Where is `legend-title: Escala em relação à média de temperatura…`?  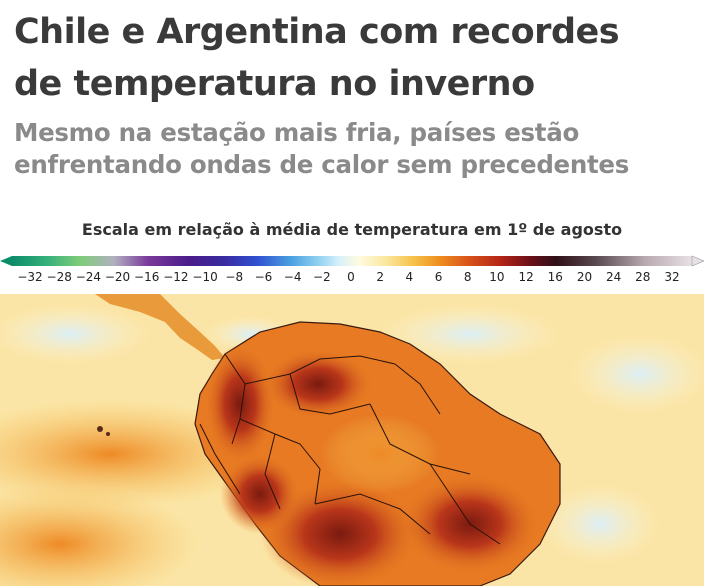 legend-title: Escala em relação à média de temperatura… is located at coordinates (352, 229).